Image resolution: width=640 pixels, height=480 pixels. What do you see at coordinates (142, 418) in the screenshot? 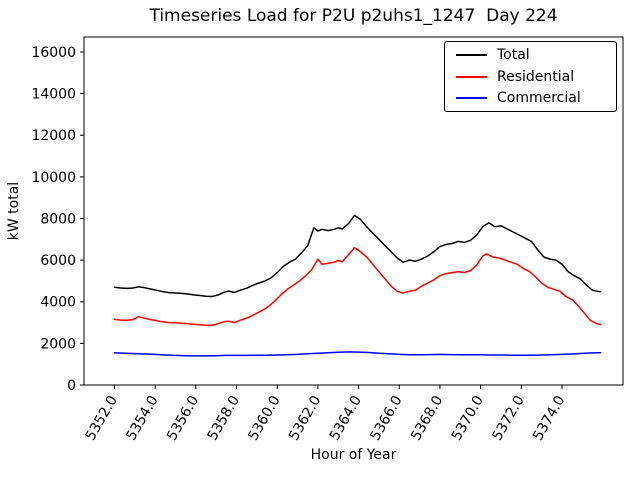
I see `x-tick-label: 5354.0` at bounding box center [142, 418].